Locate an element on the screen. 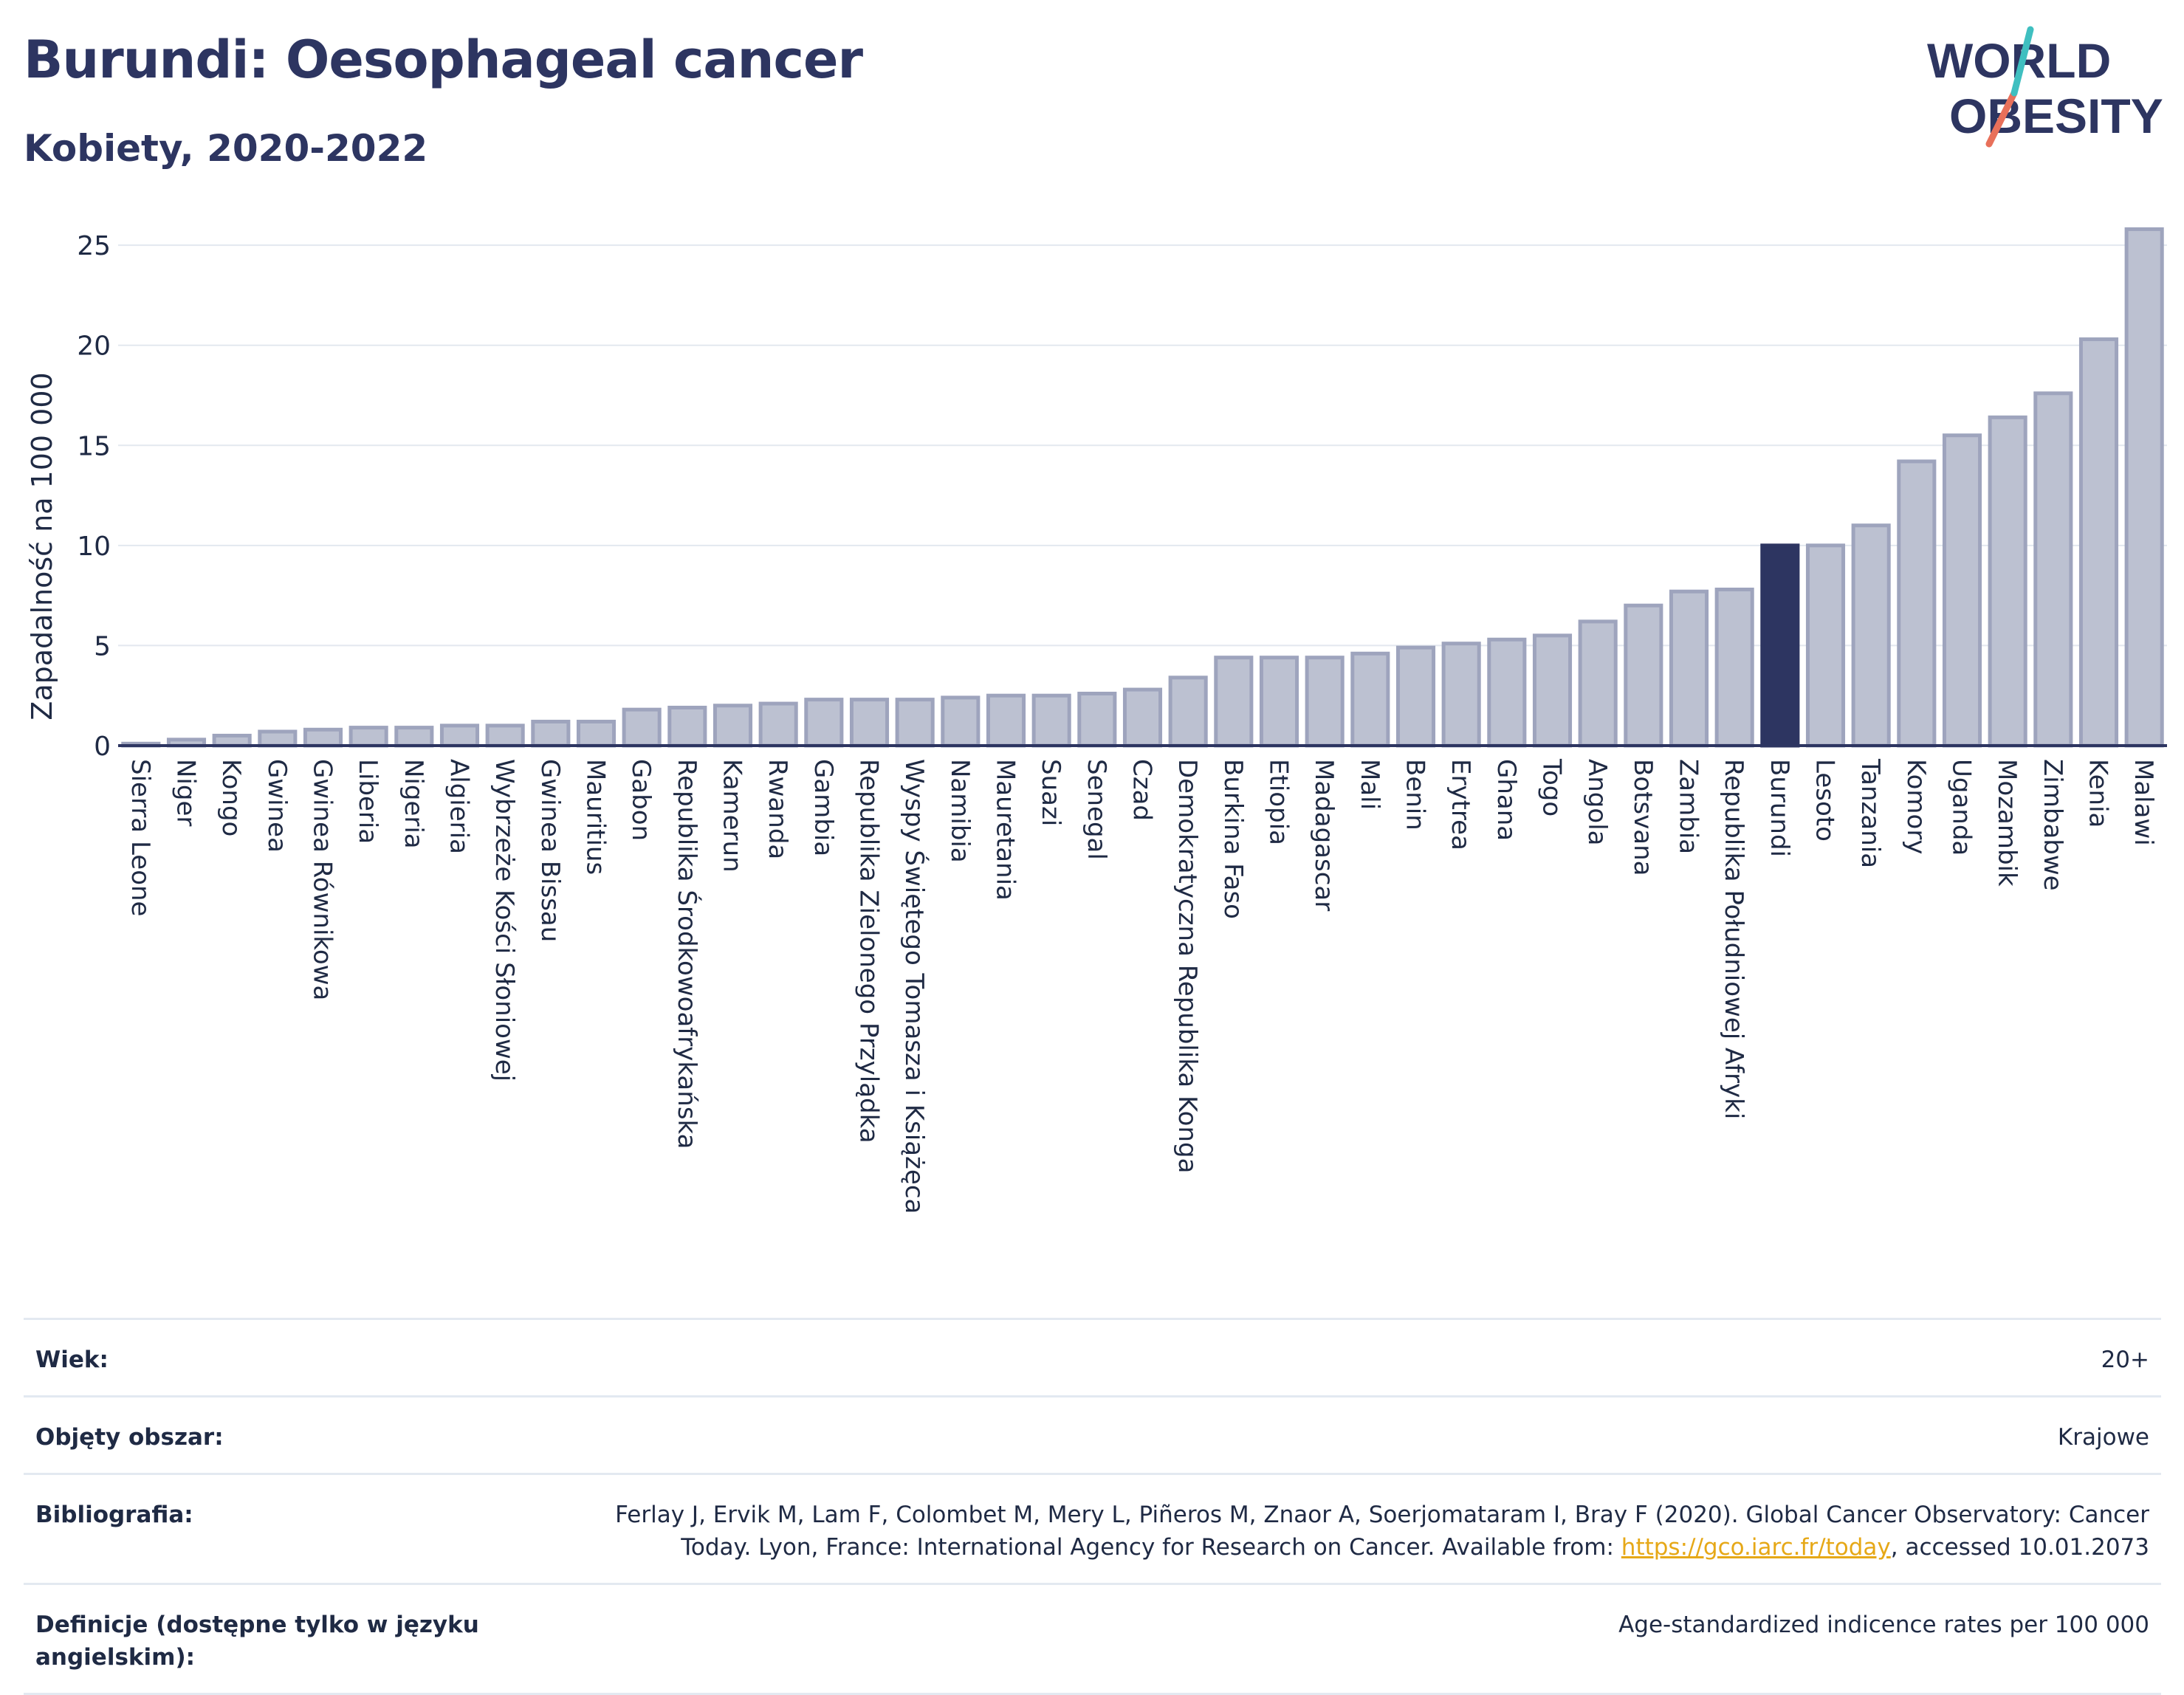 The image size is (2184, 1695). bar-lesoto is located at coordinates (1826, 645).